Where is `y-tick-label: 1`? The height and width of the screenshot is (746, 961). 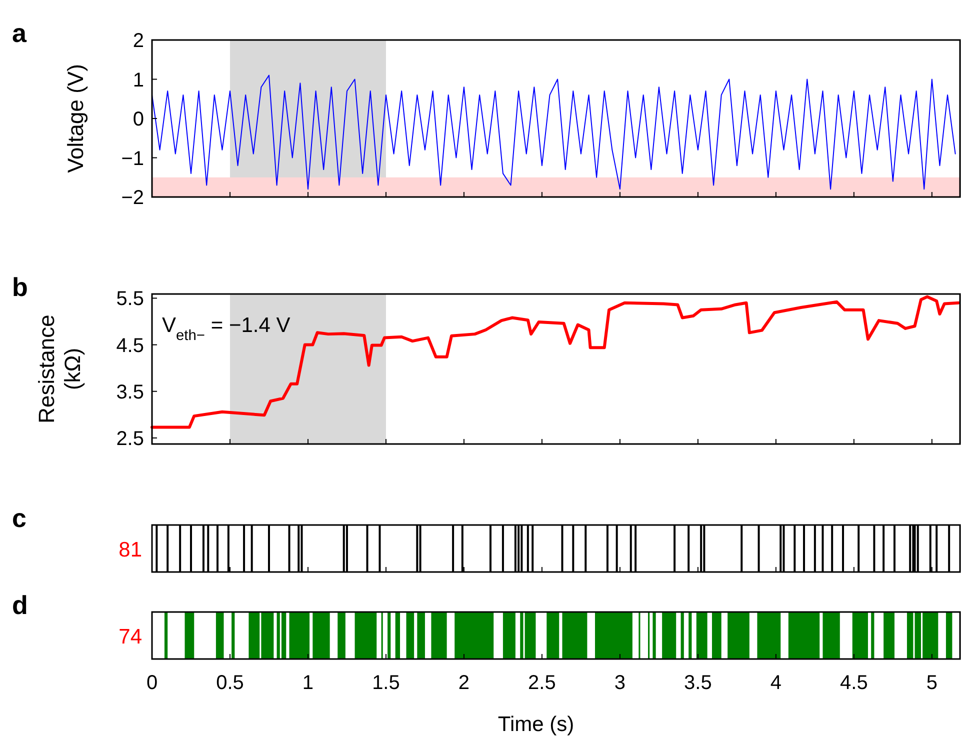 y-tick-label: 1 is located at coordinates (138, 80).